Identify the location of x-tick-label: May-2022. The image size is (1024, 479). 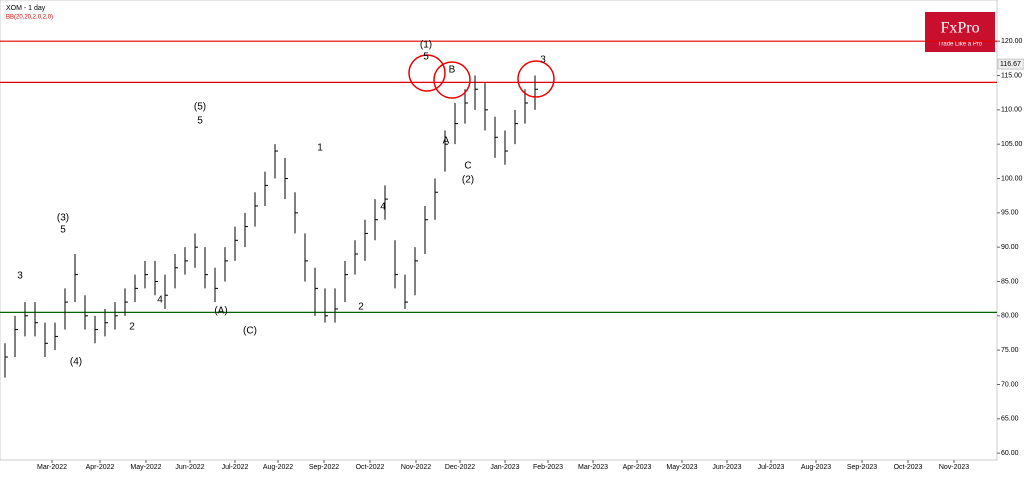
(145, 467).